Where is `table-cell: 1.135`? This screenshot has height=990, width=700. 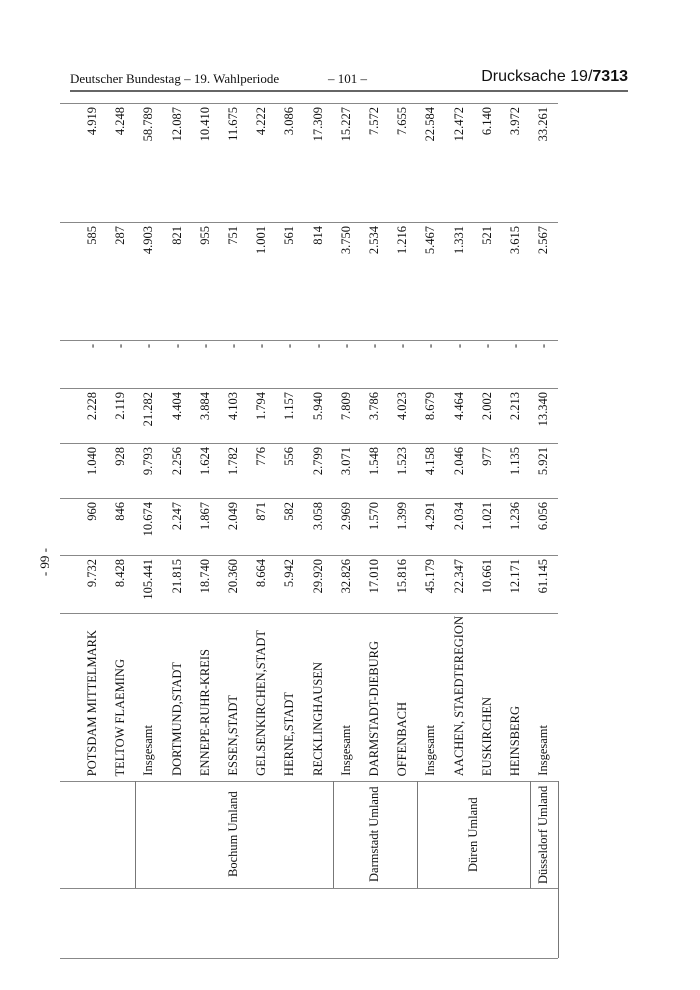
table-cell: 1.135 is located at coordinates (515, 461).